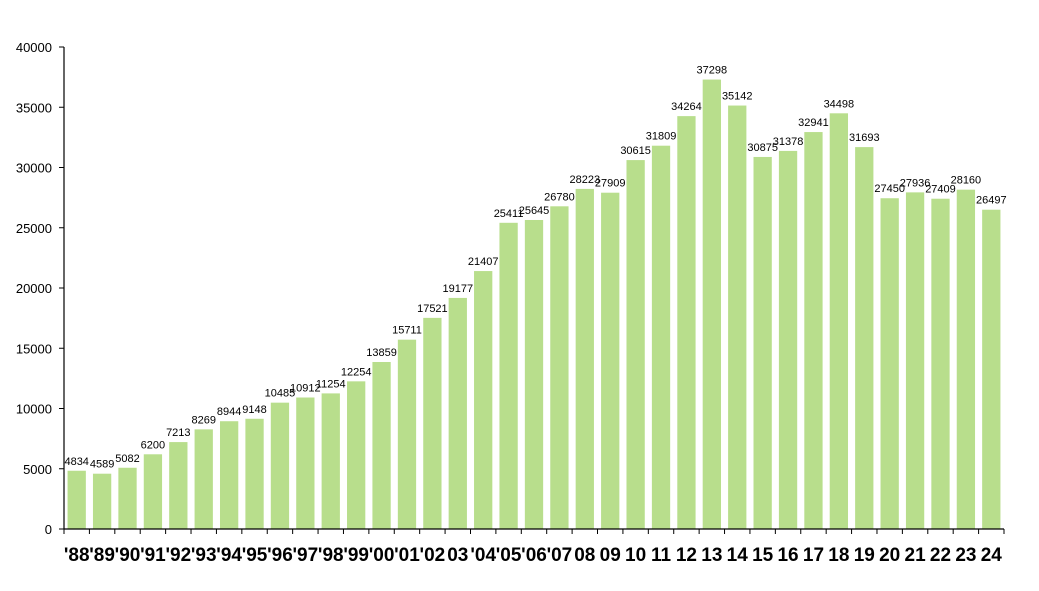 Image resolution: width=1039 pixels, height=591 pixels. I want to click on x-tick-label-30: 18, so click(838, 555).